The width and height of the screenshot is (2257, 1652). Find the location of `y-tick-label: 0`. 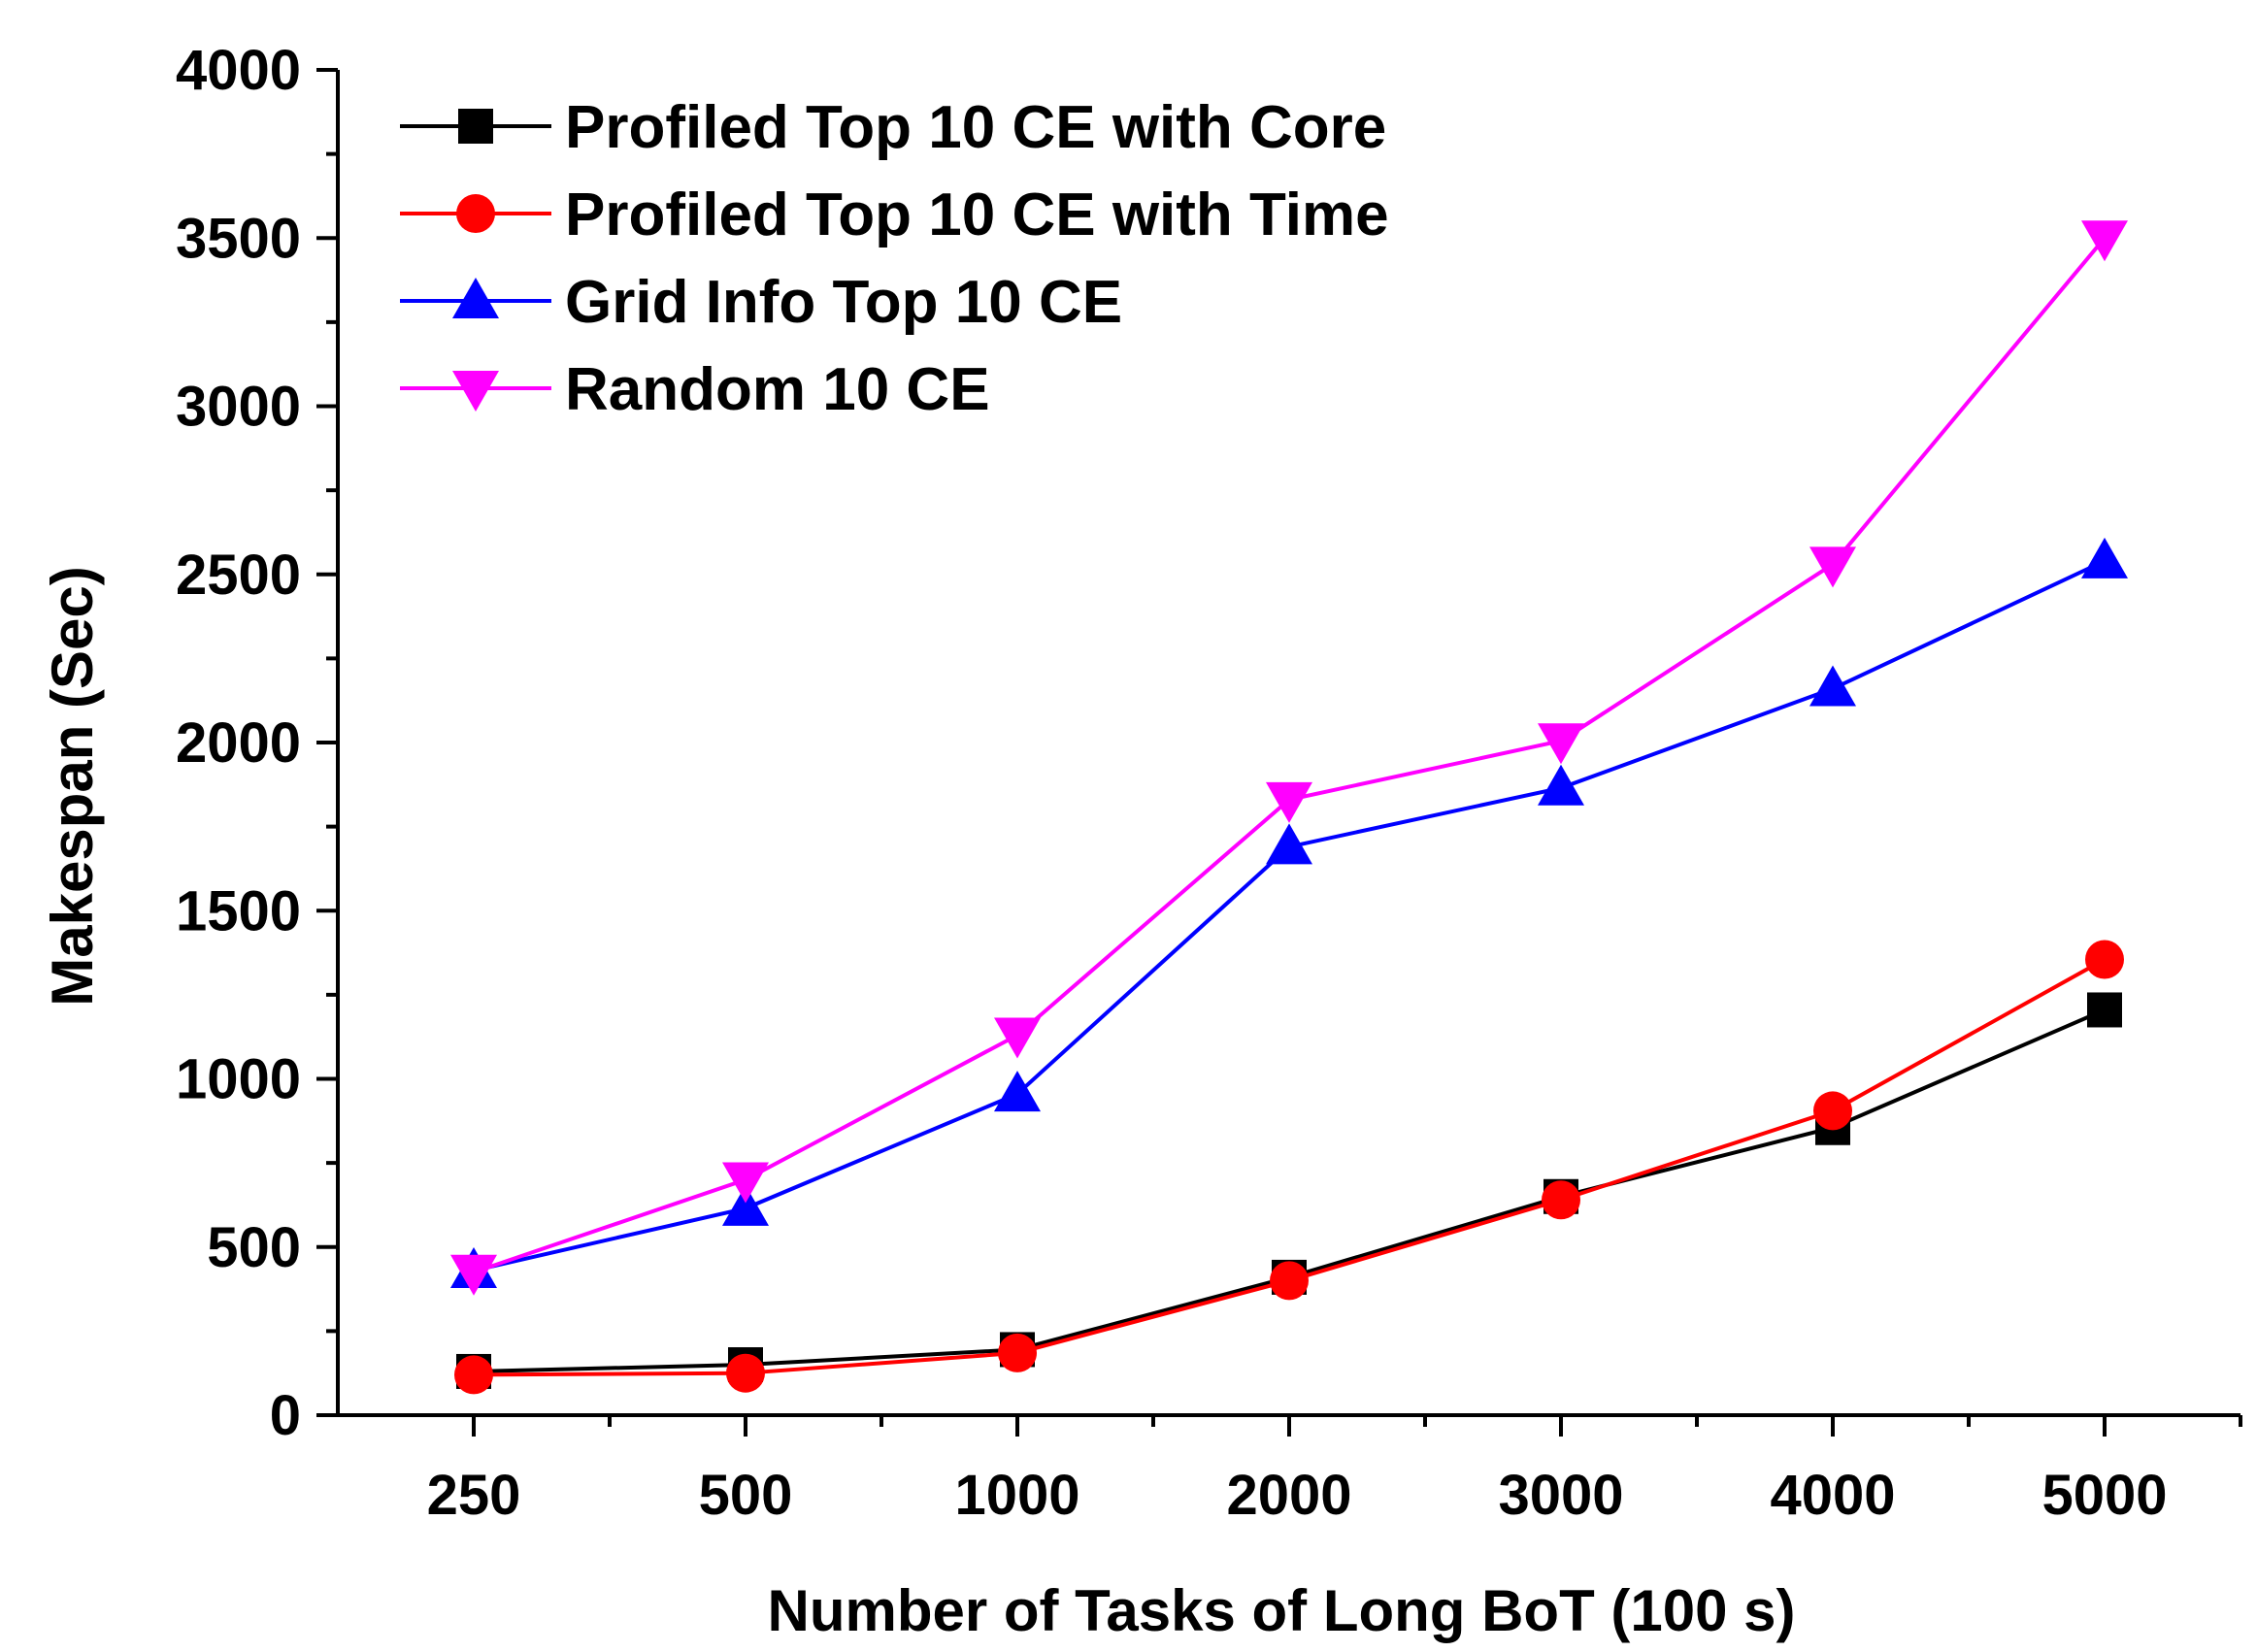

y-tick-label: 0 is located at coordinates (285, 1416).